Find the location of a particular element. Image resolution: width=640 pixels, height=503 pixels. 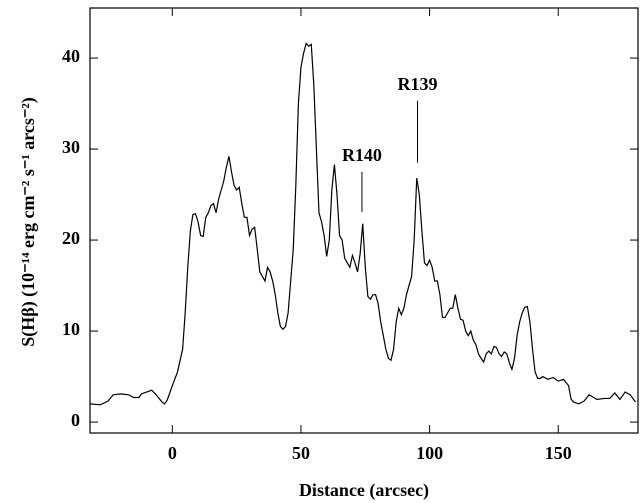

y-tick-label: 0 is located at coordinates (75, 420).